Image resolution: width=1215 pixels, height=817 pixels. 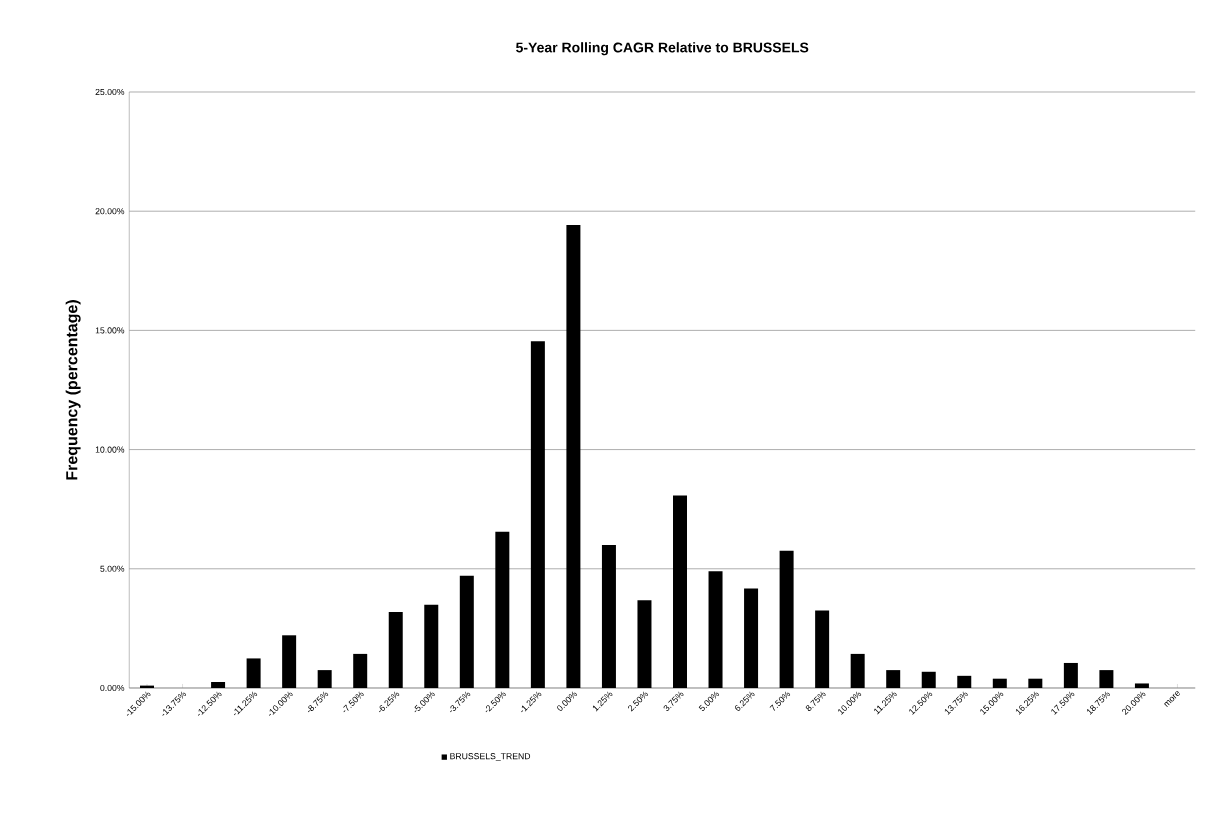 What do you see at coordinates (110, 211) in the screenshot?
I see `y-tick-label: 20.00%` at bounding box center [110, 211].